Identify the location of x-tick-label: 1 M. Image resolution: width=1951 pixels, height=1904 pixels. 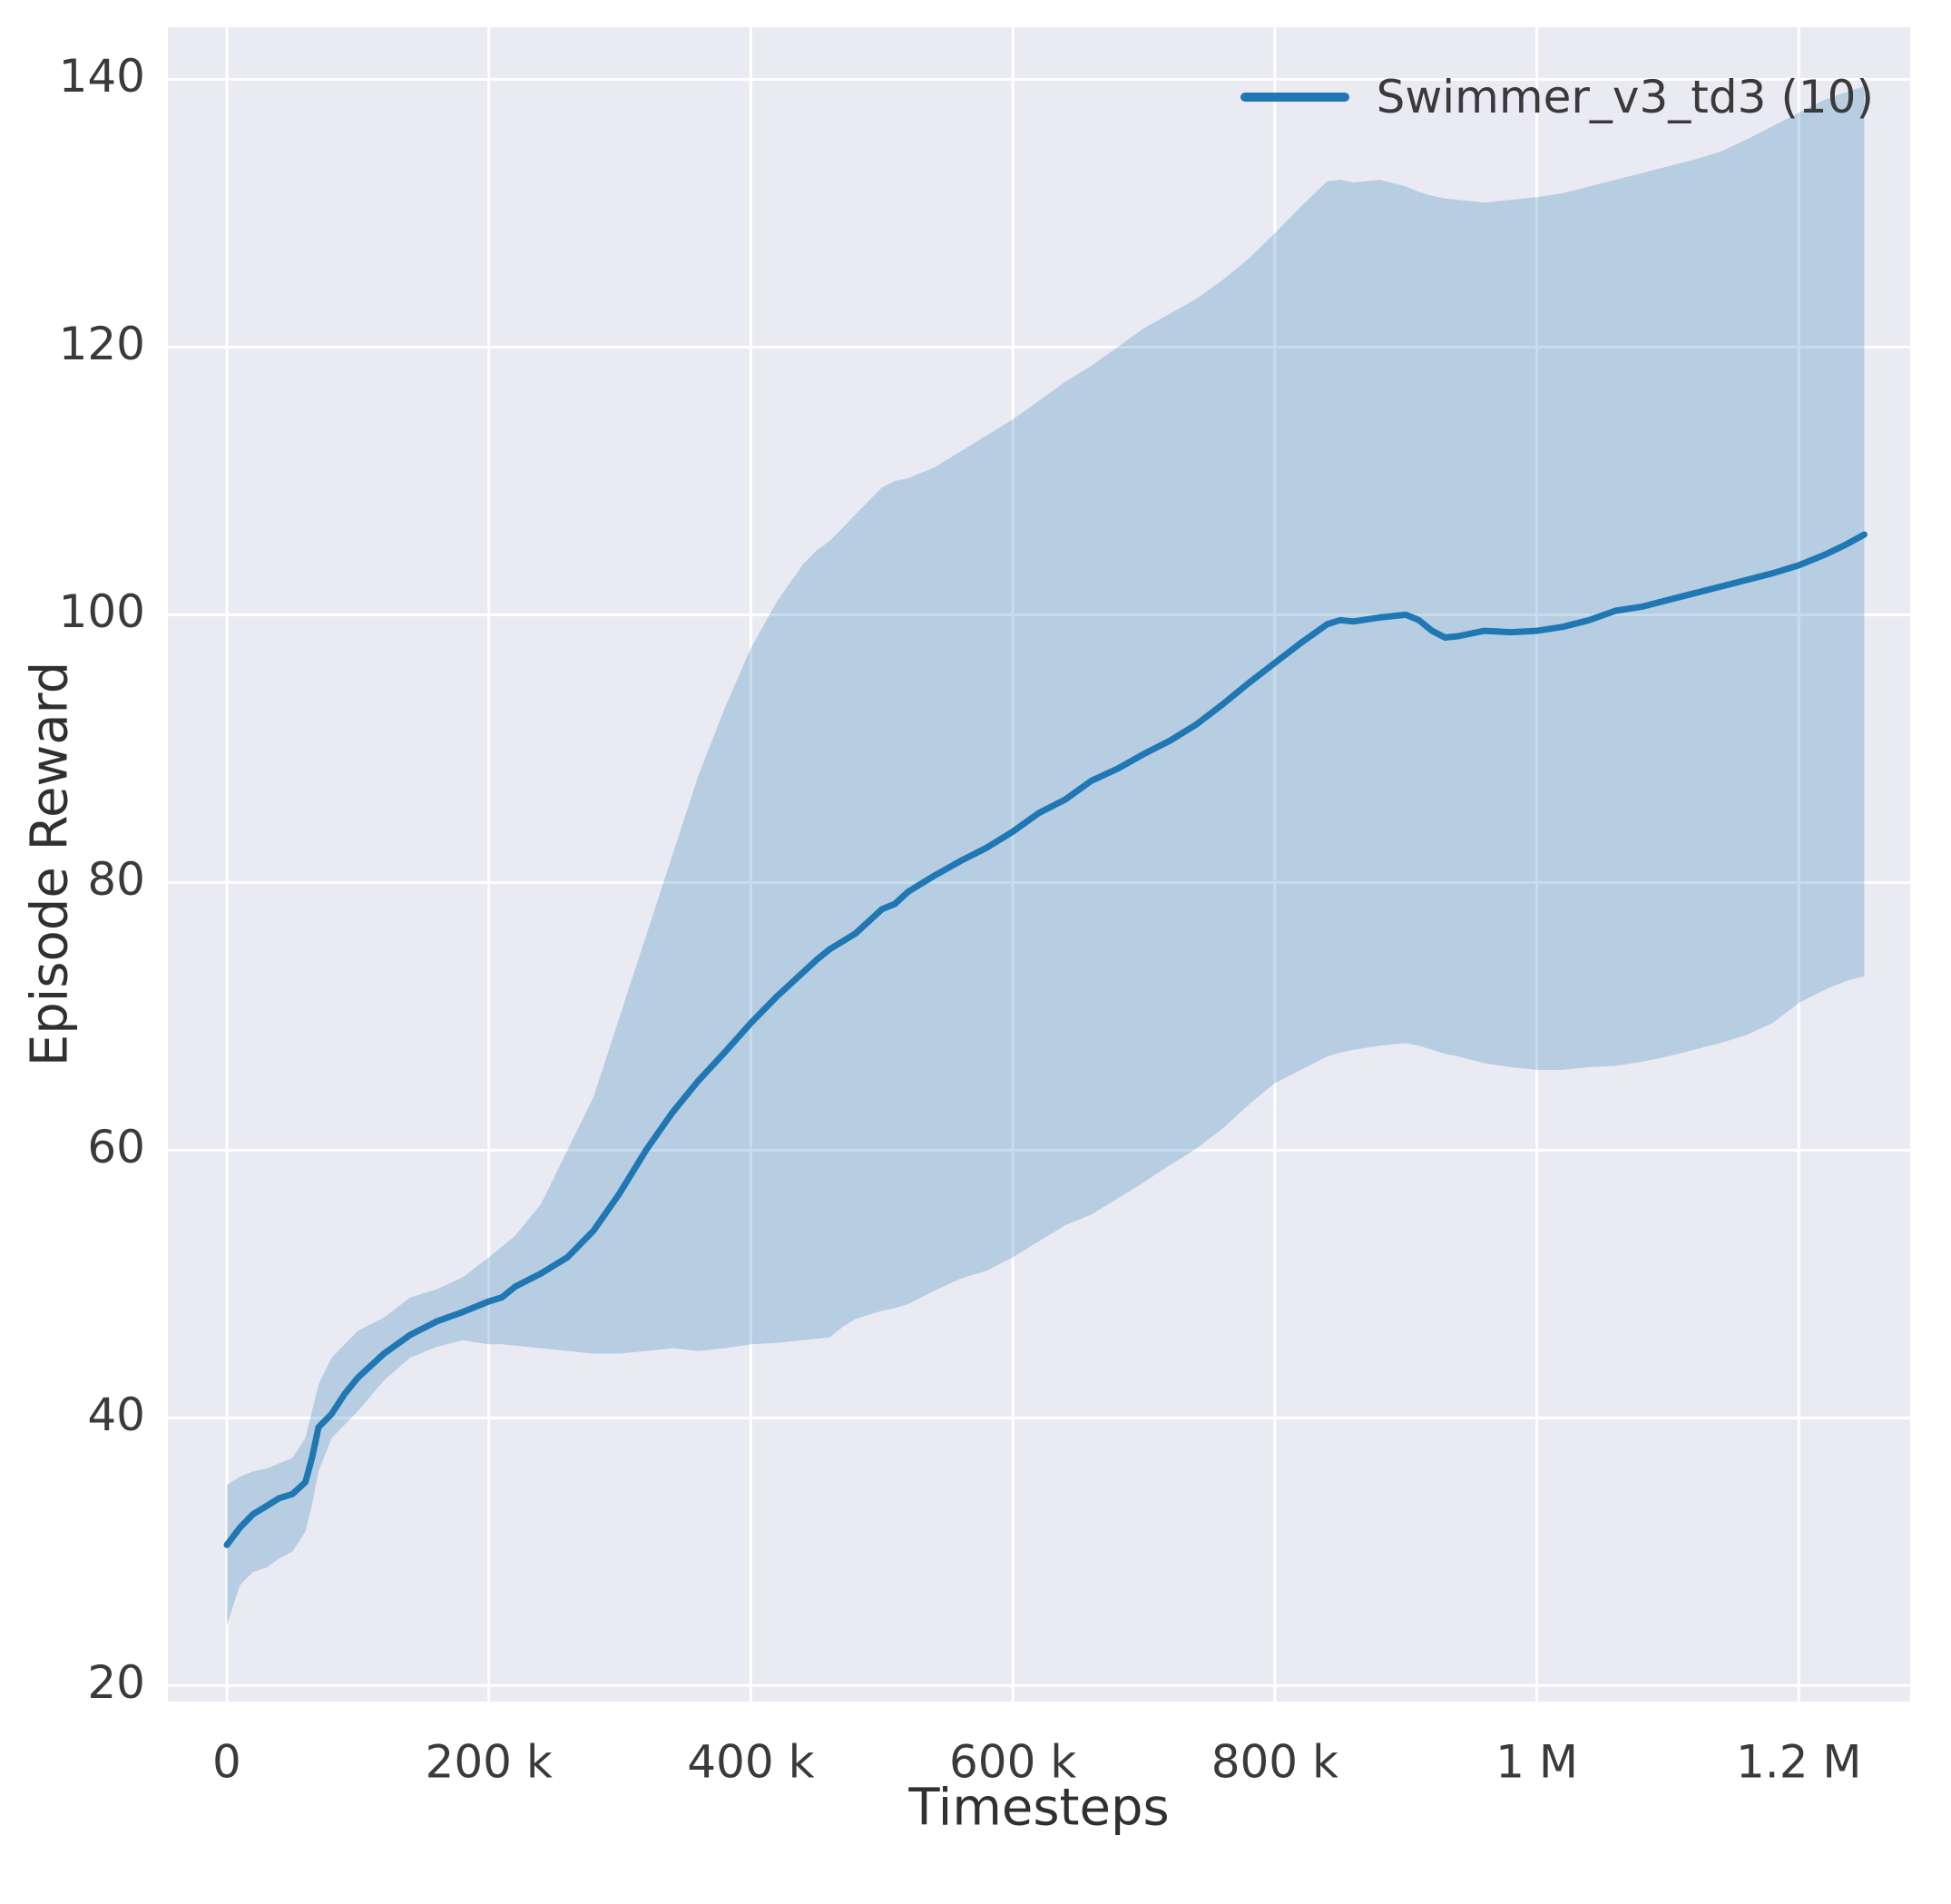
(1536, 1763).